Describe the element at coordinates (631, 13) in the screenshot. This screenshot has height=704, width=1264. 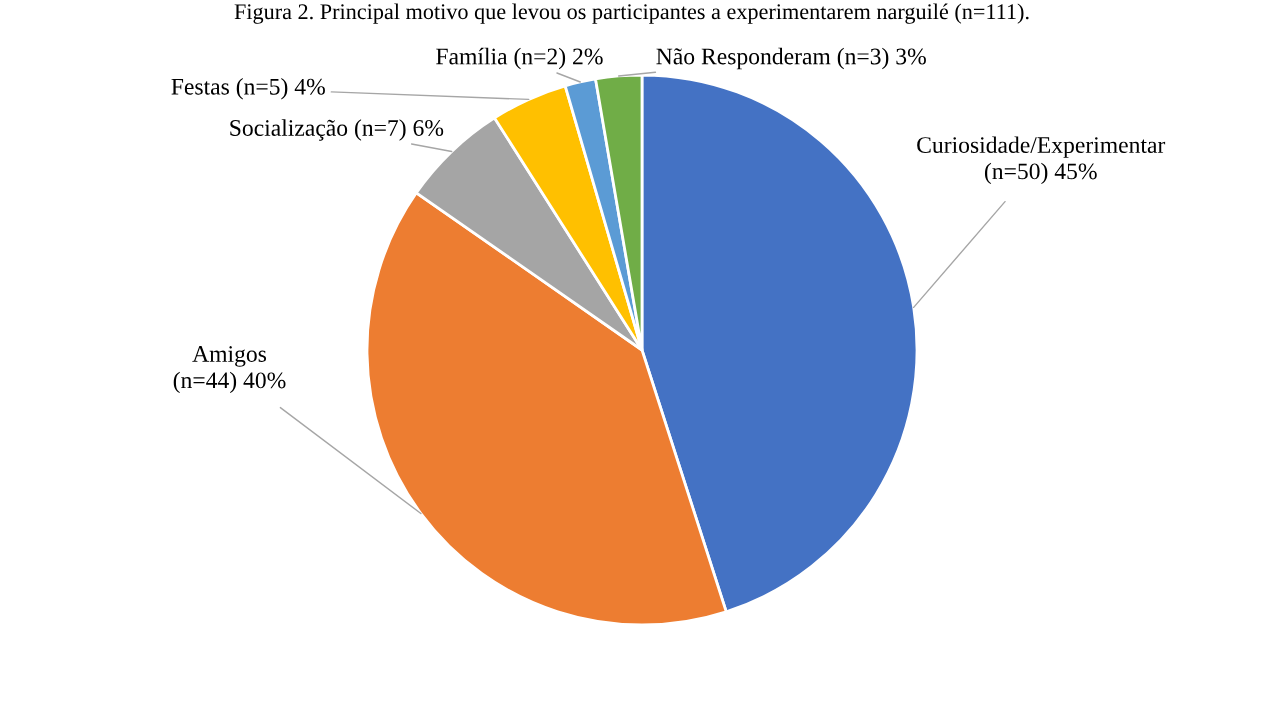
I see `chart-title: Figura 2. Principal motivo que levou os participantes a experimentarem narguilé (n=111).` at that location.